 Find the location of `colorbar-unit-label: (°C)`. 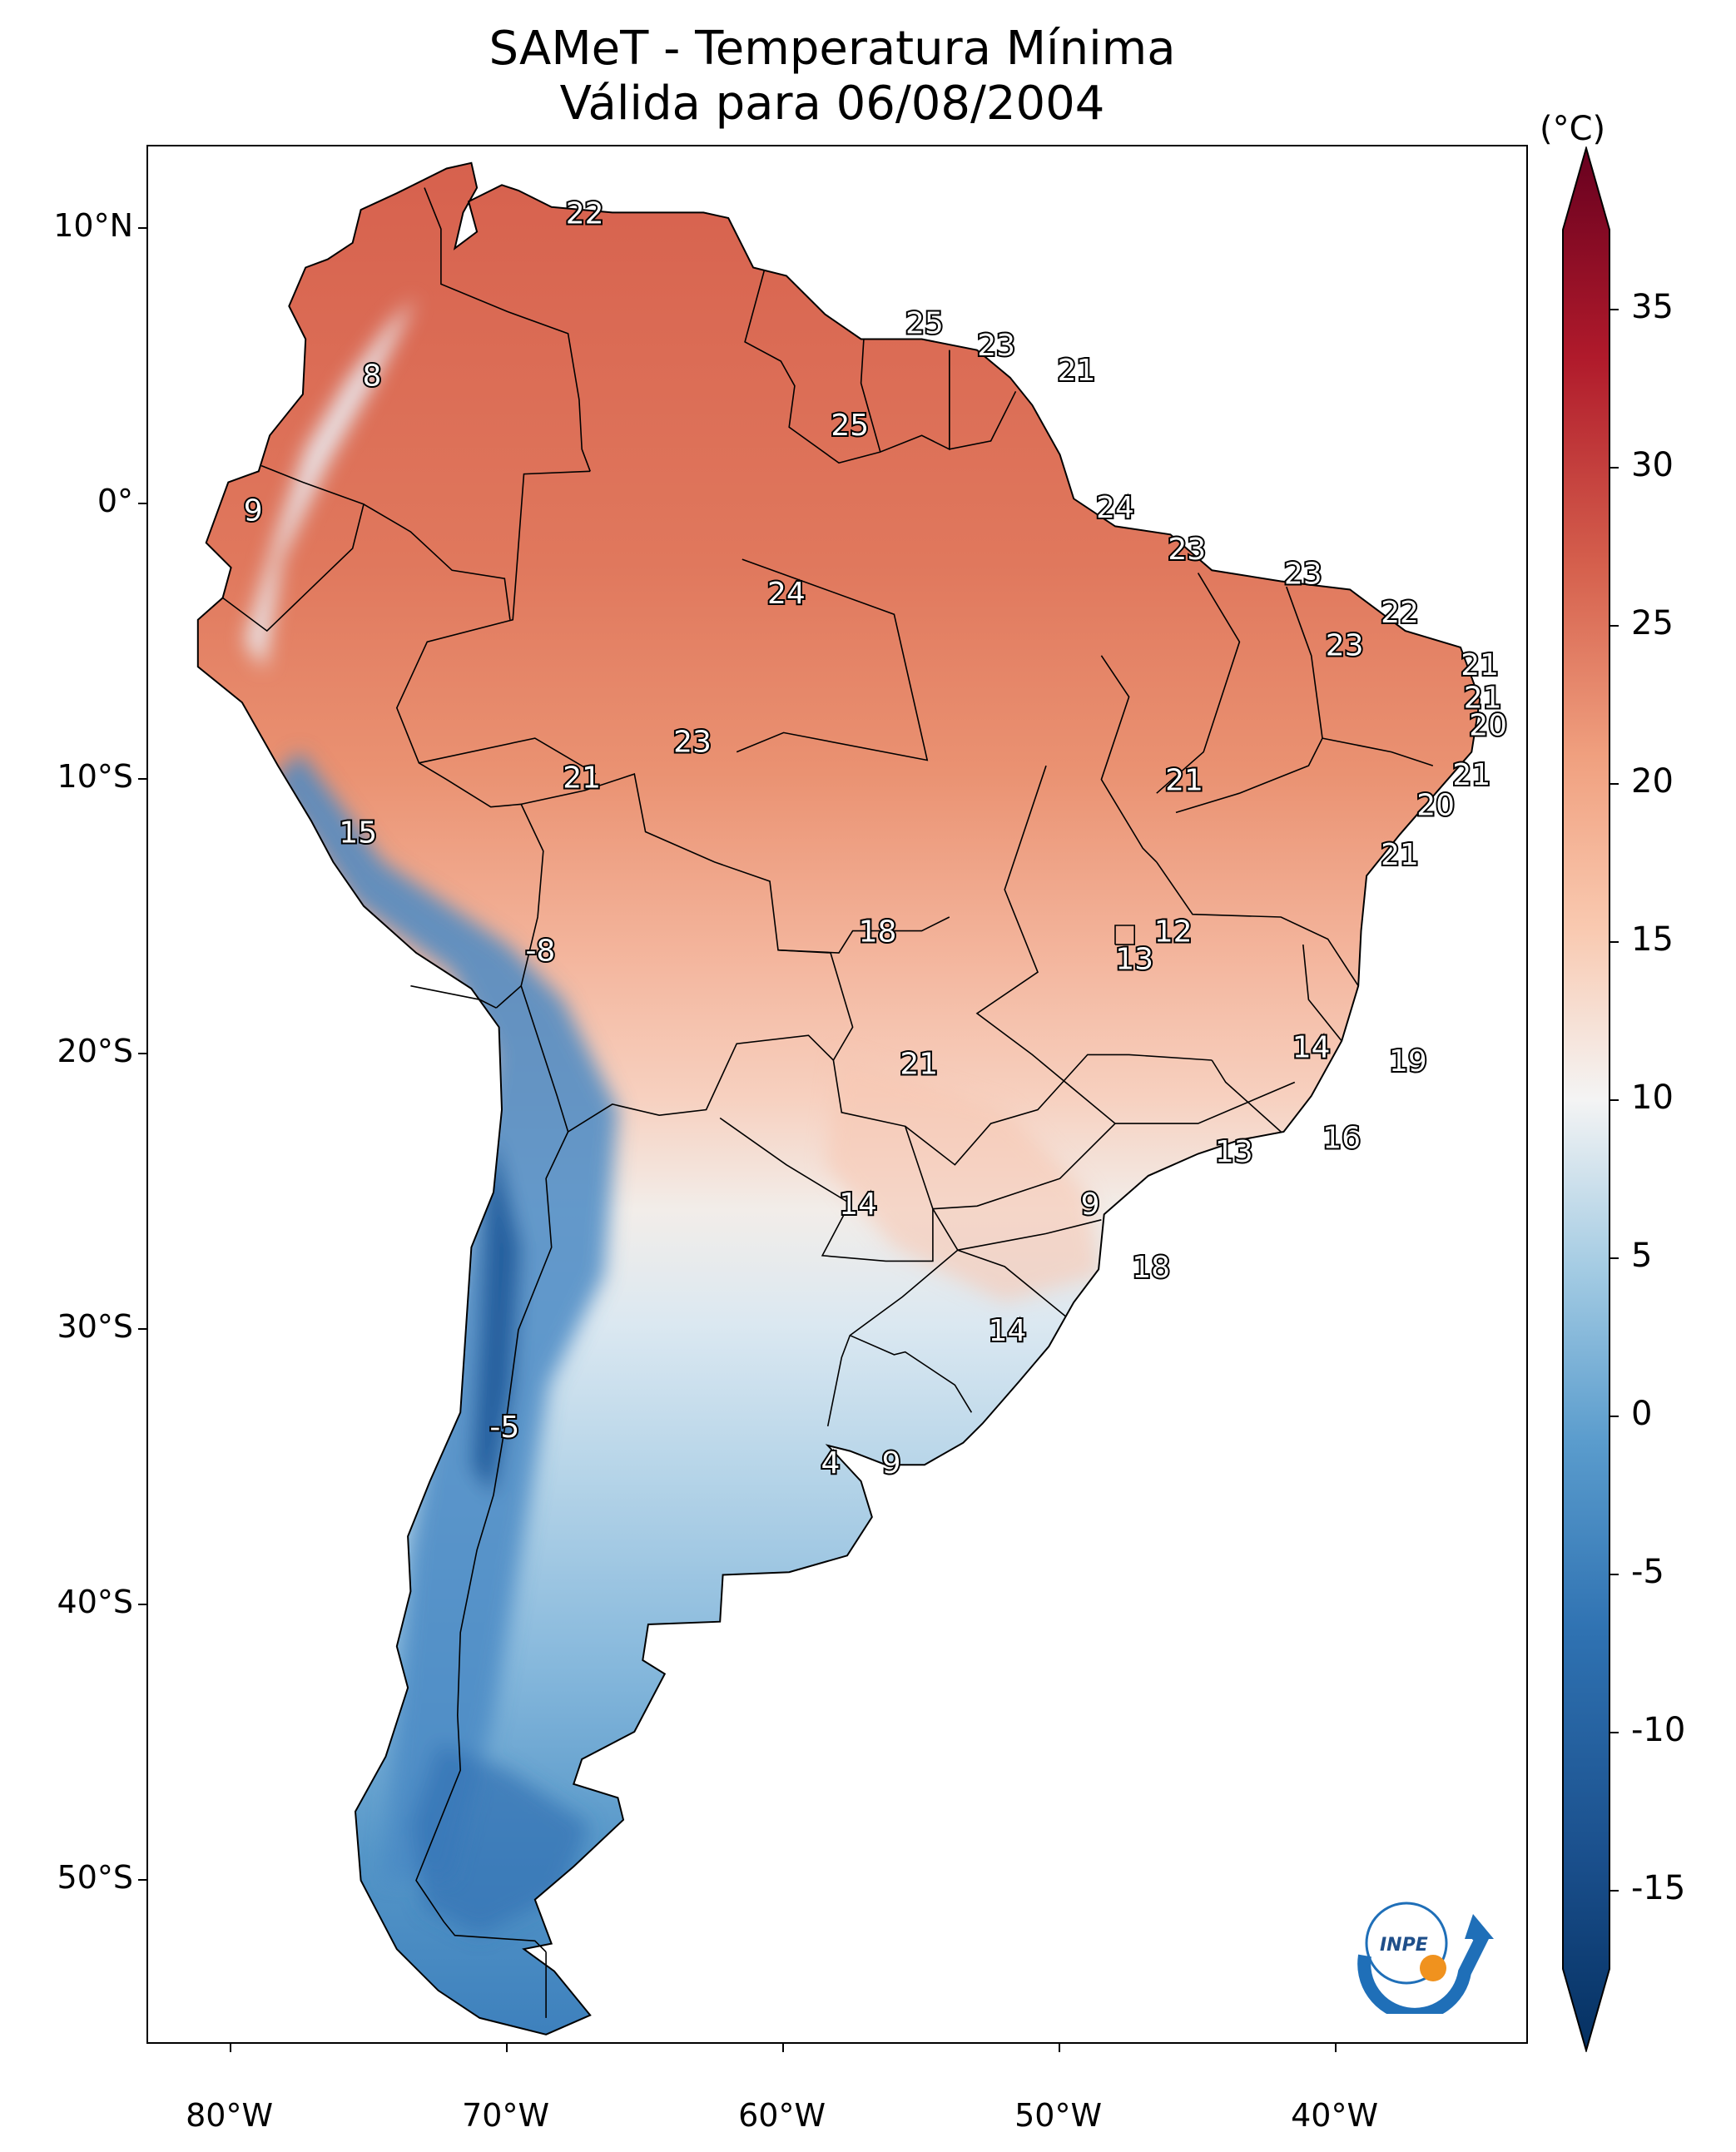

colorbar-unit-label: (°C) is located at coordinates (1573, 129).